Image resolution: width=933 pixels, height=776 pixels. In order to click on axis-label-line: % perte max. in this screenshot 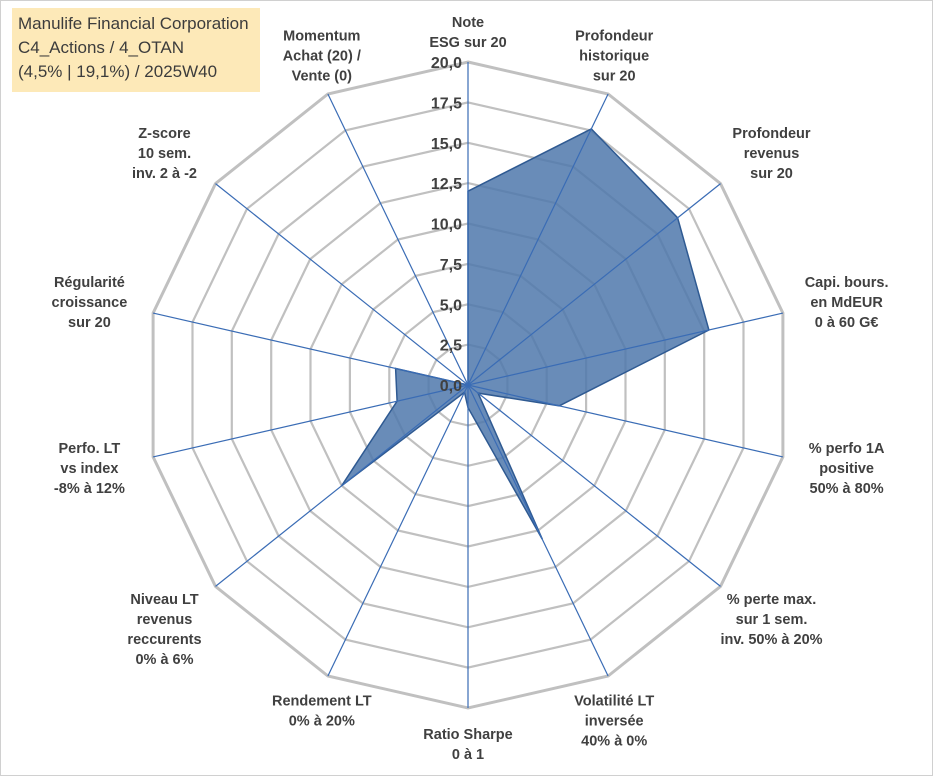, I will do `click(771, 600)`.